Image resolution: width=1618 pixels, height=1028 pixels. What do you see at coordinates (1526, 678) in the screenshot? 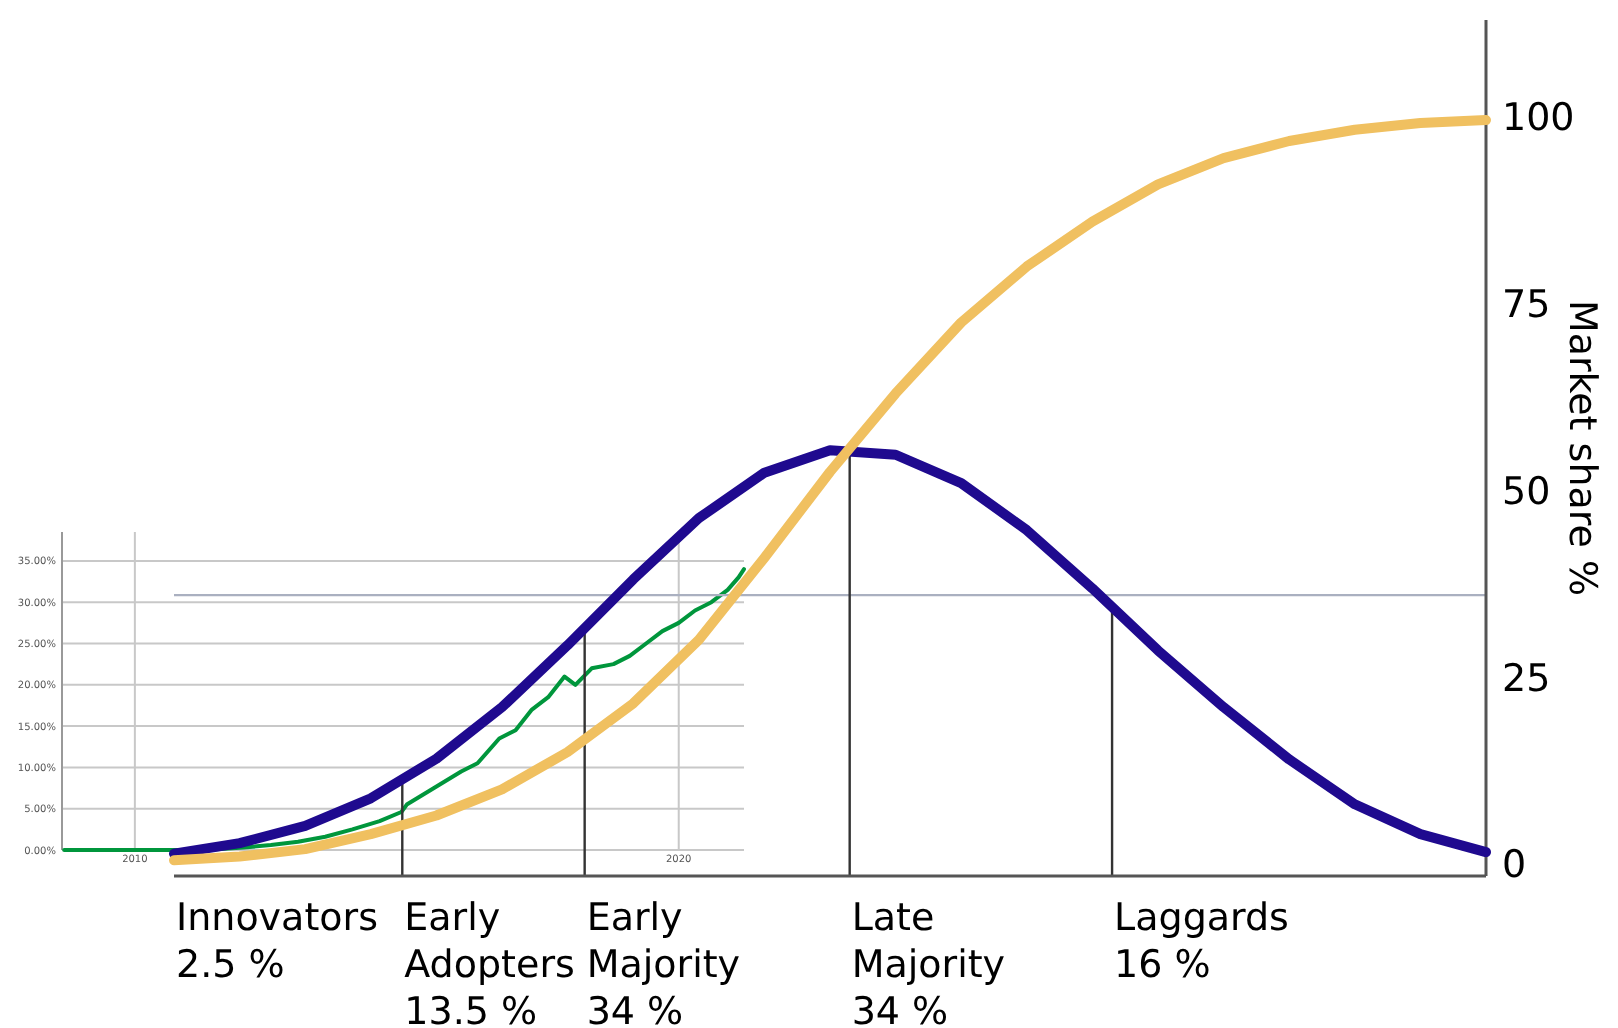
I see `y-tick-label: 25` at bounding box center [1526, 678].